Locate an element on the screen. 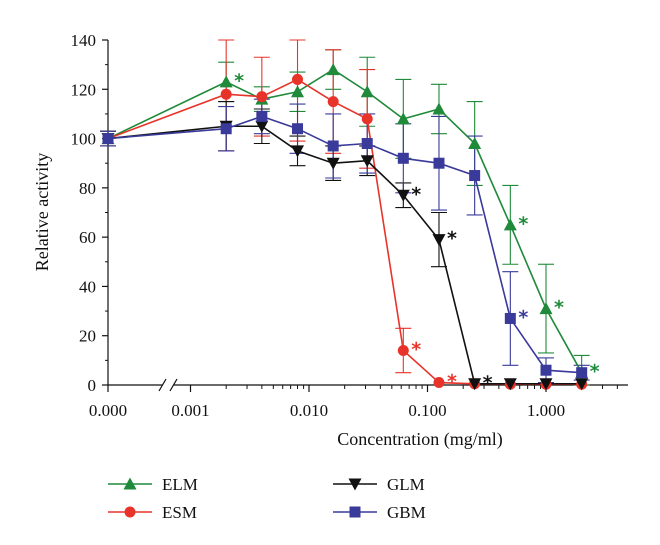 This screenshot has width=660, height=545. y-tick-label: 120 is located at coordinates (84, 89).